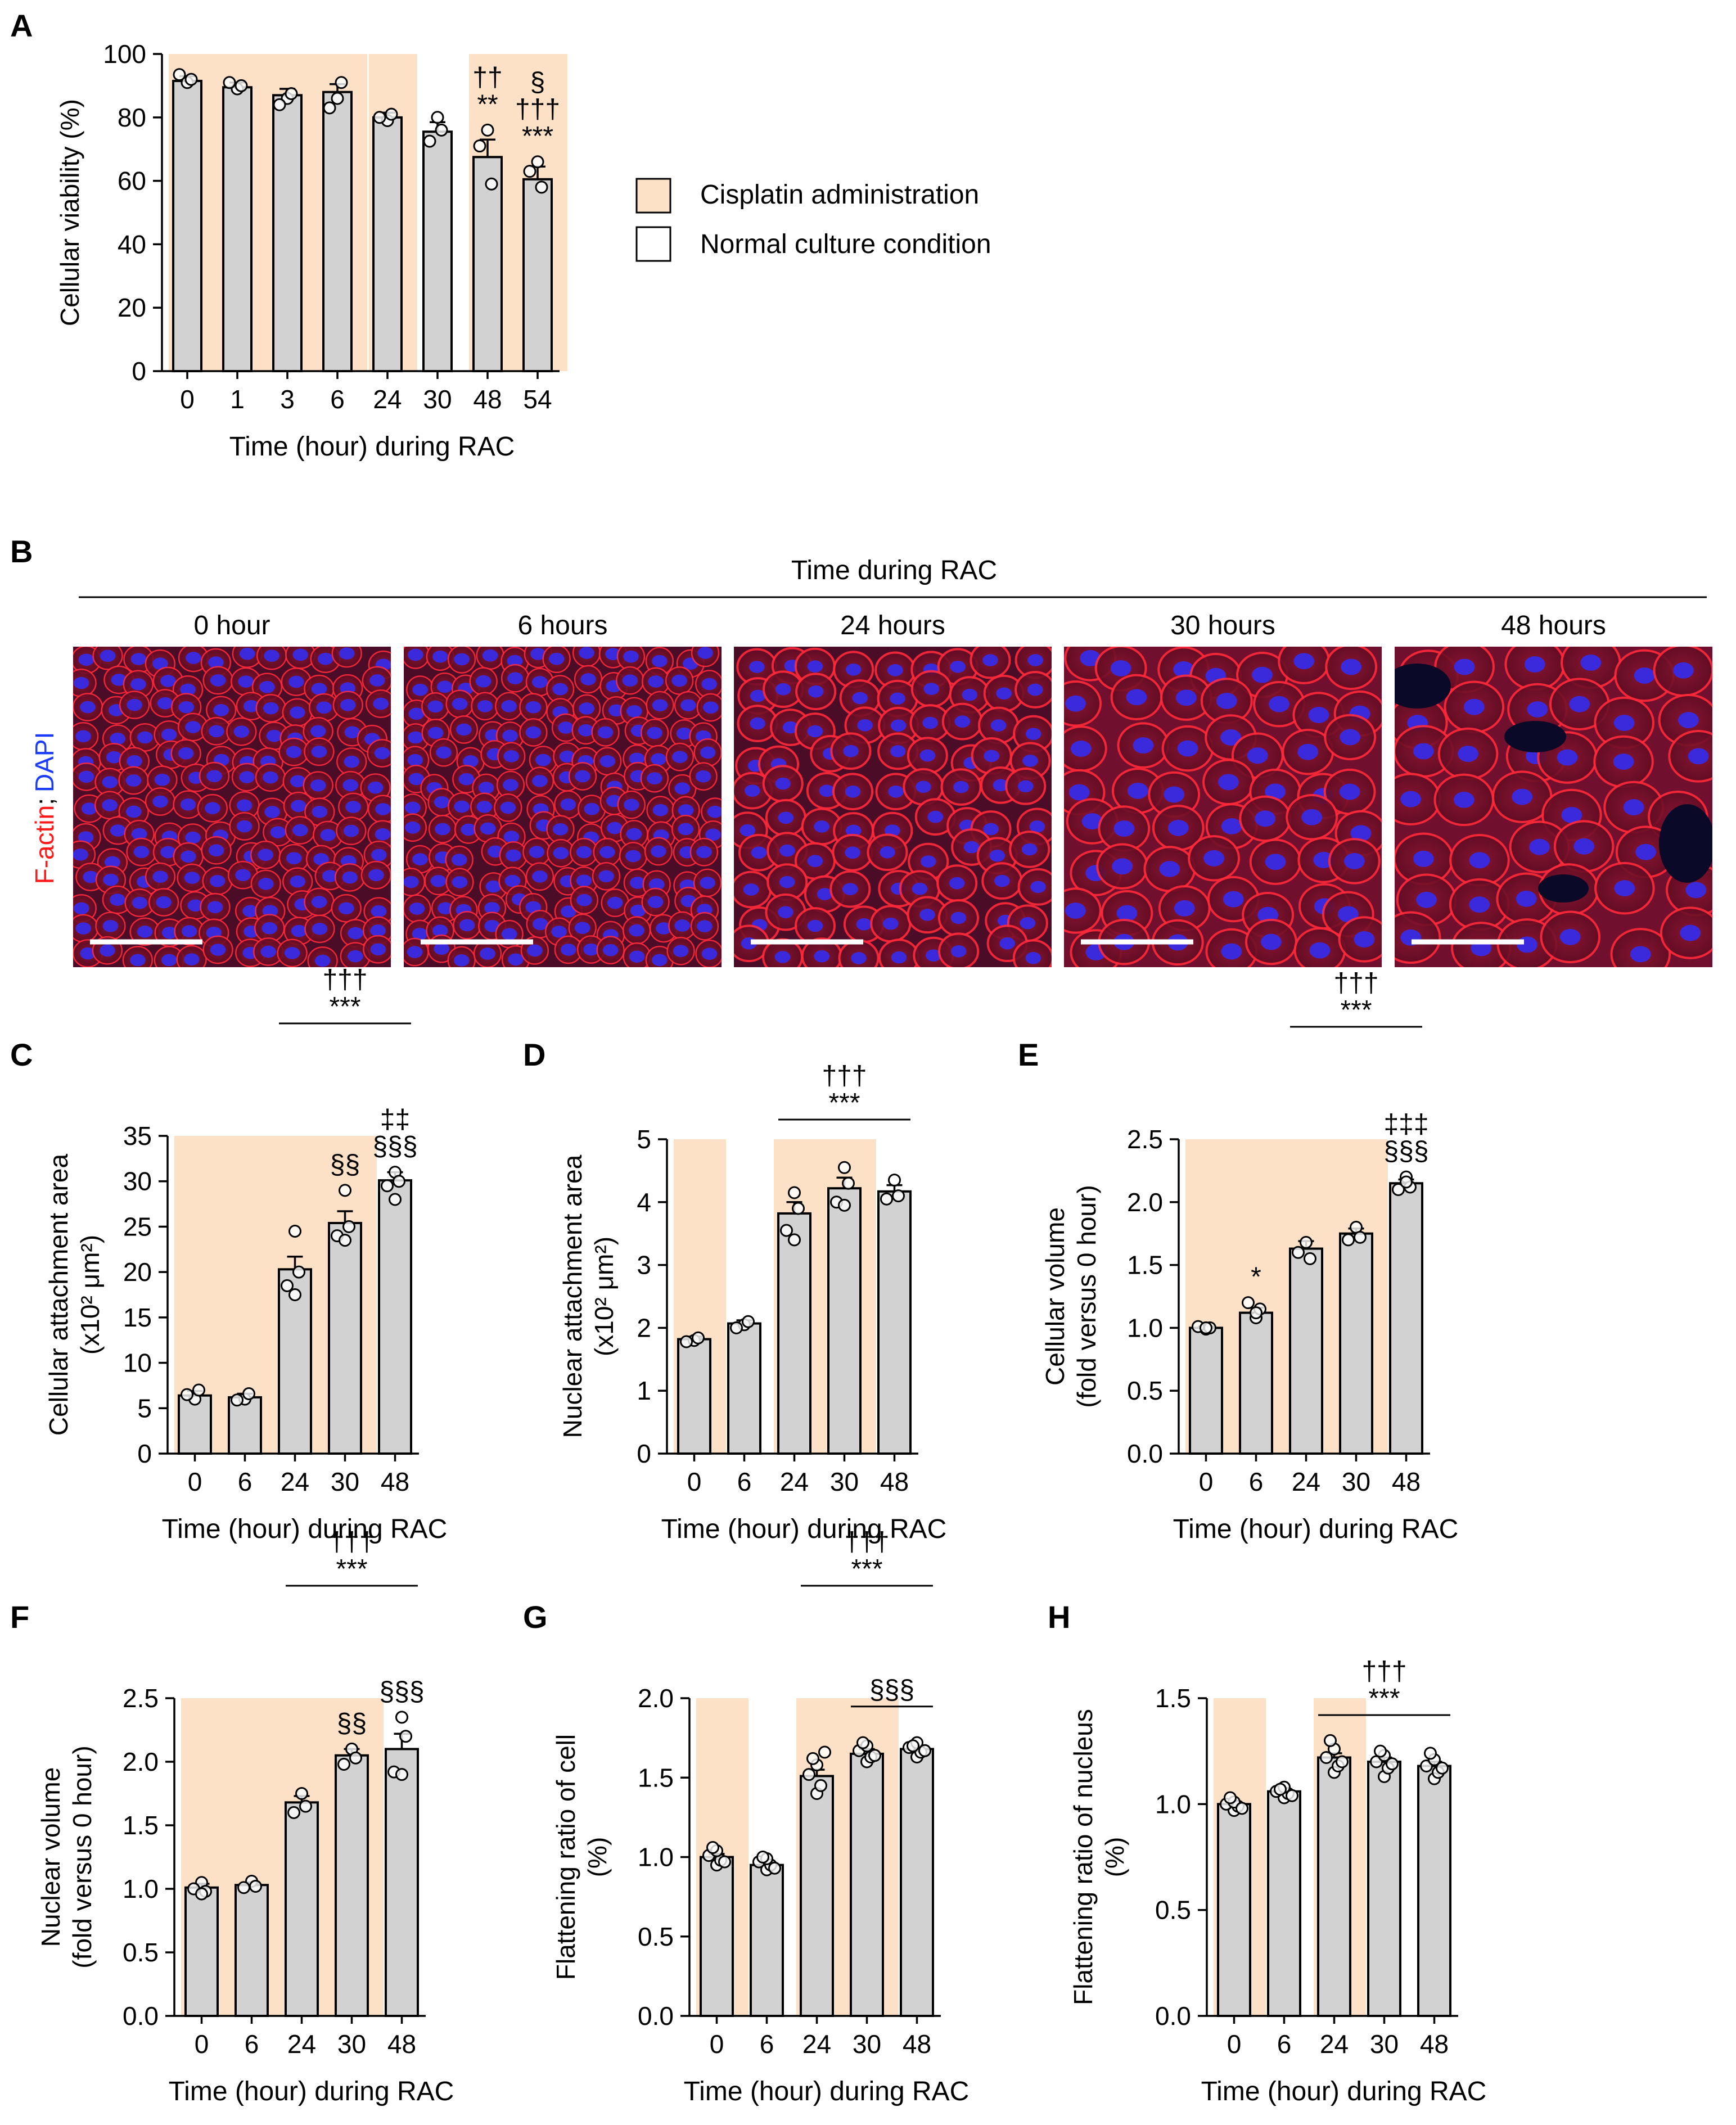 The image size is (1736, 2125). What do you see at coordinates (562, 626) in the screenshot?
I see `micrograph-label: 6 hours` at bounding box center [562, 626].